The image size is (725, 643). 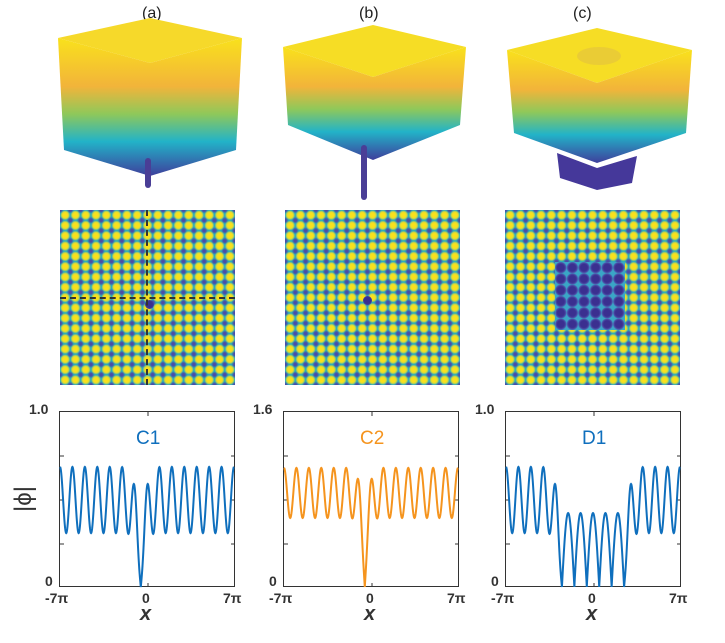 I want to click on cut-line-horizontal, so click(x=147, y=298).